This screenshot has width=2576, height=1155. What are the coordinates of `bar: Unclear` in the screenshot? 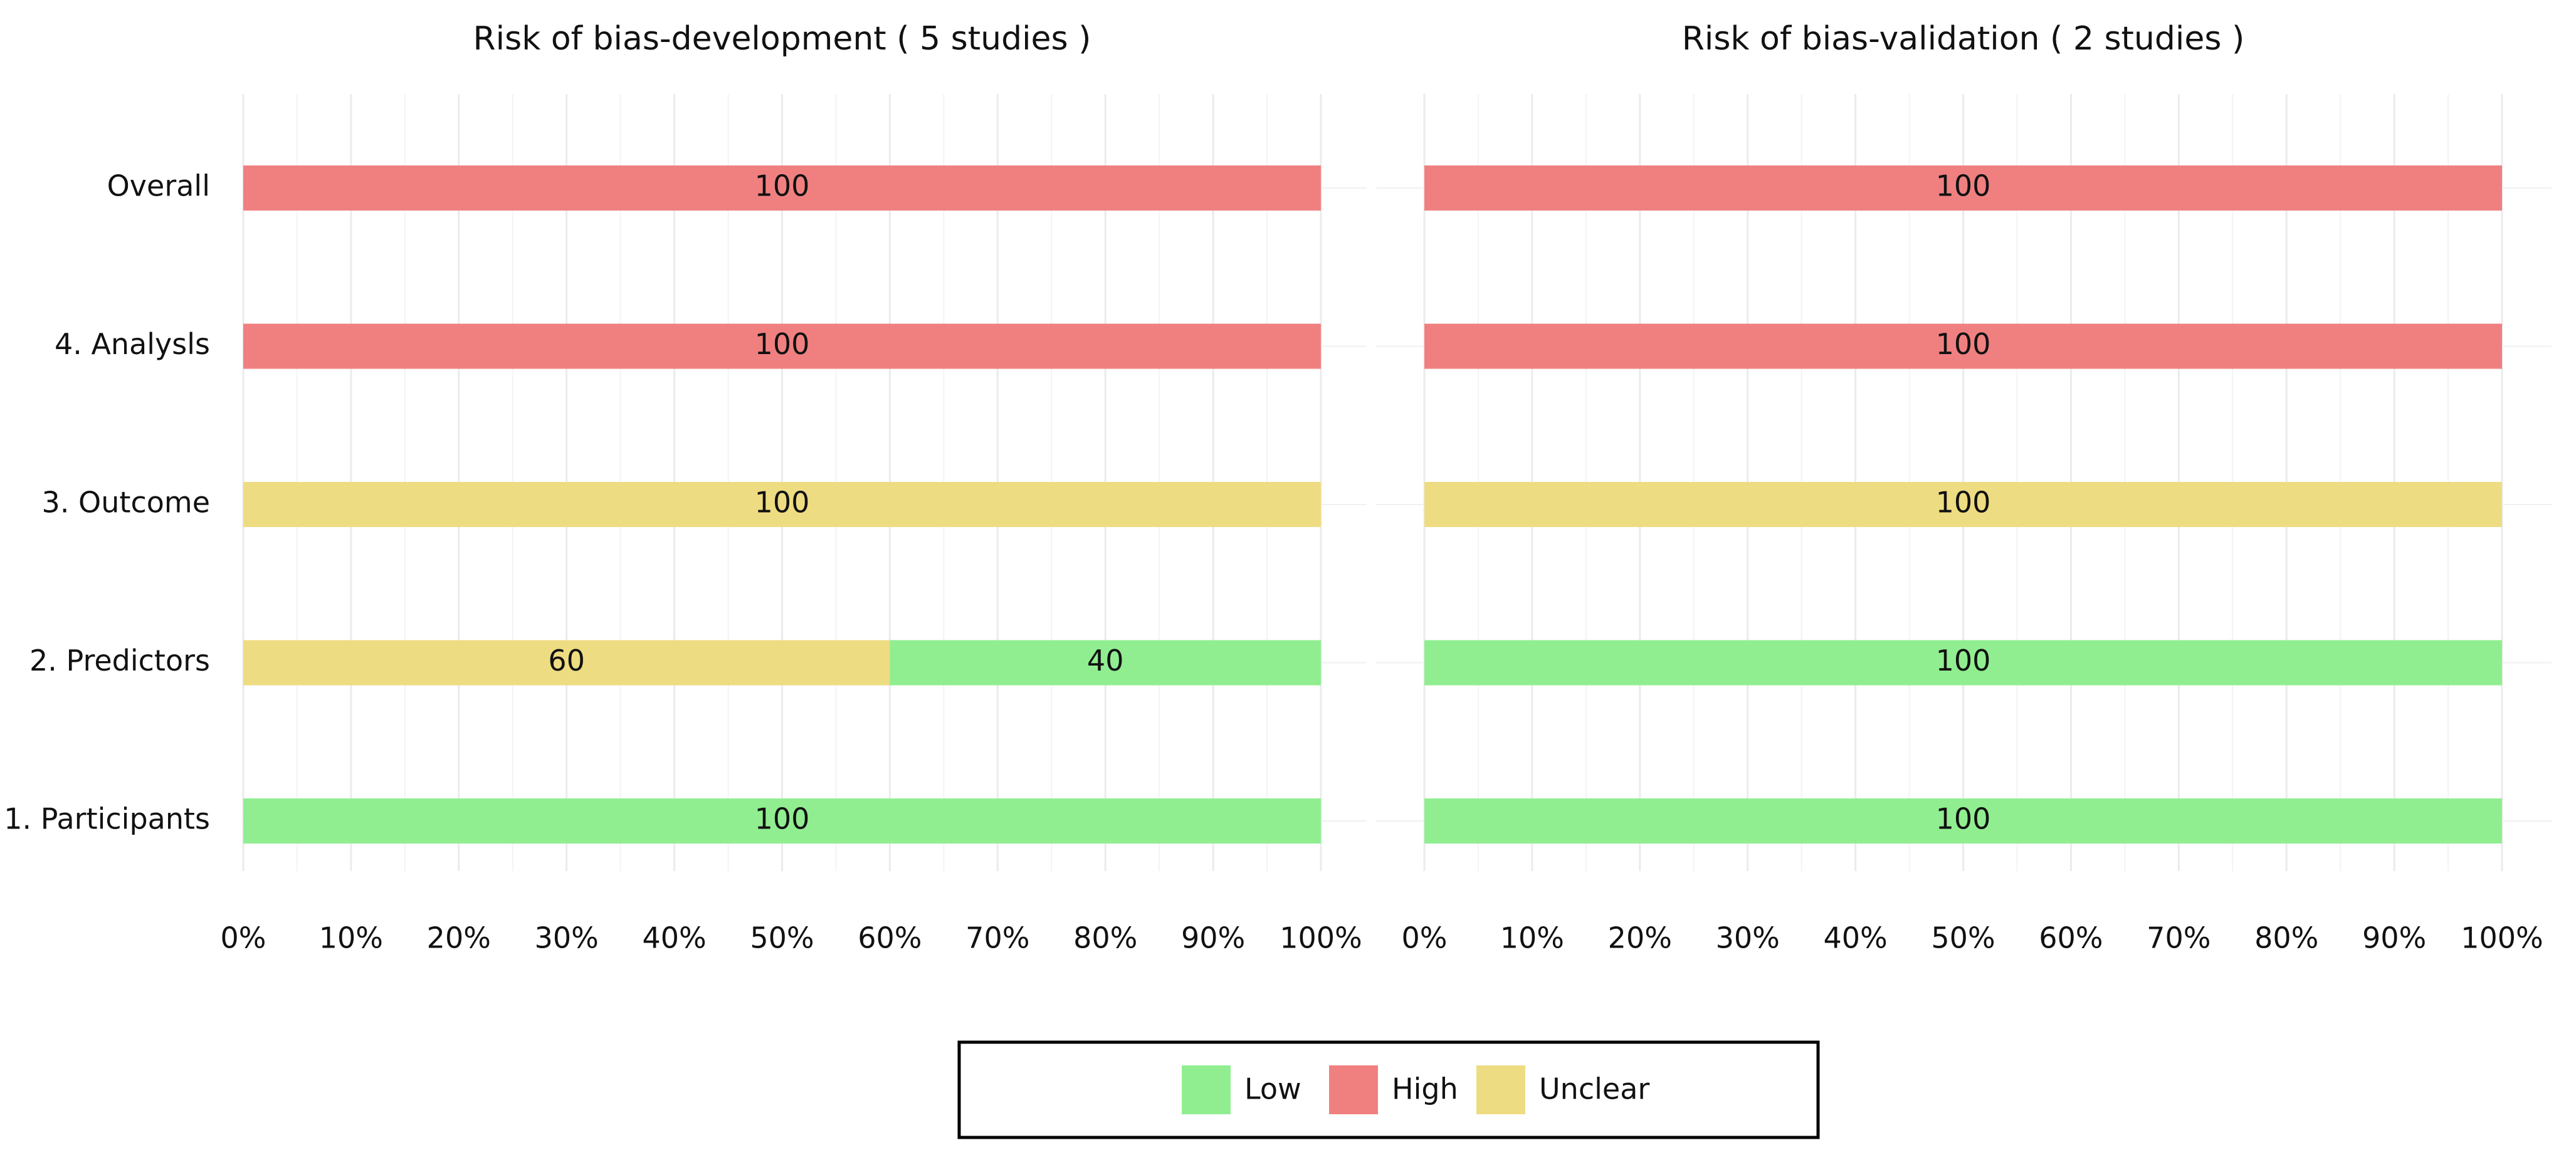 It's located at (1963, 504).